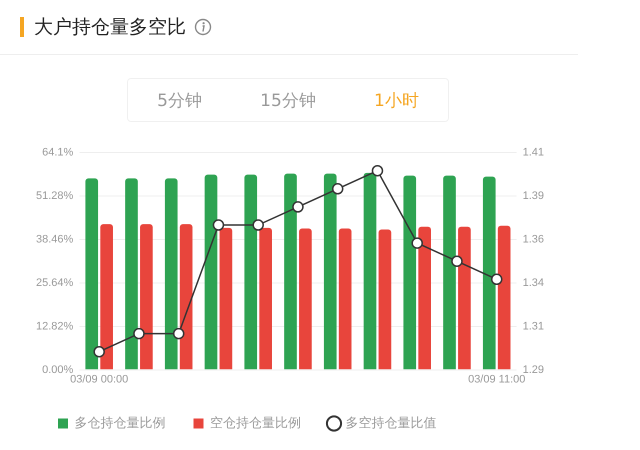  Describe the element at coordinates (396, 101) in the screenshot. I see `text: 1小时` at that location.